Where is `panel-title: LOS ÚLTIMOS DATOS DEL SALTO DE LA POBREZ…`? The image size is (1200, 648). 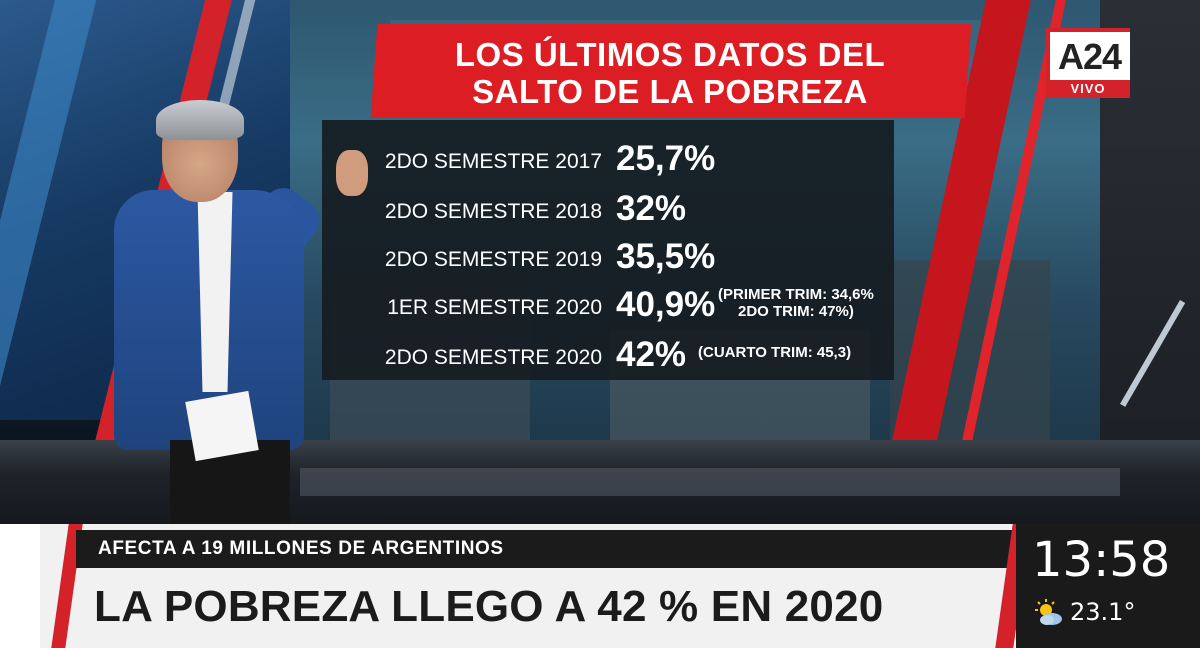
panel-title: LOS ÚLTIMOS DATOS DEL SALTO DE LA POBREZ… is located at coordinates (670, 73).